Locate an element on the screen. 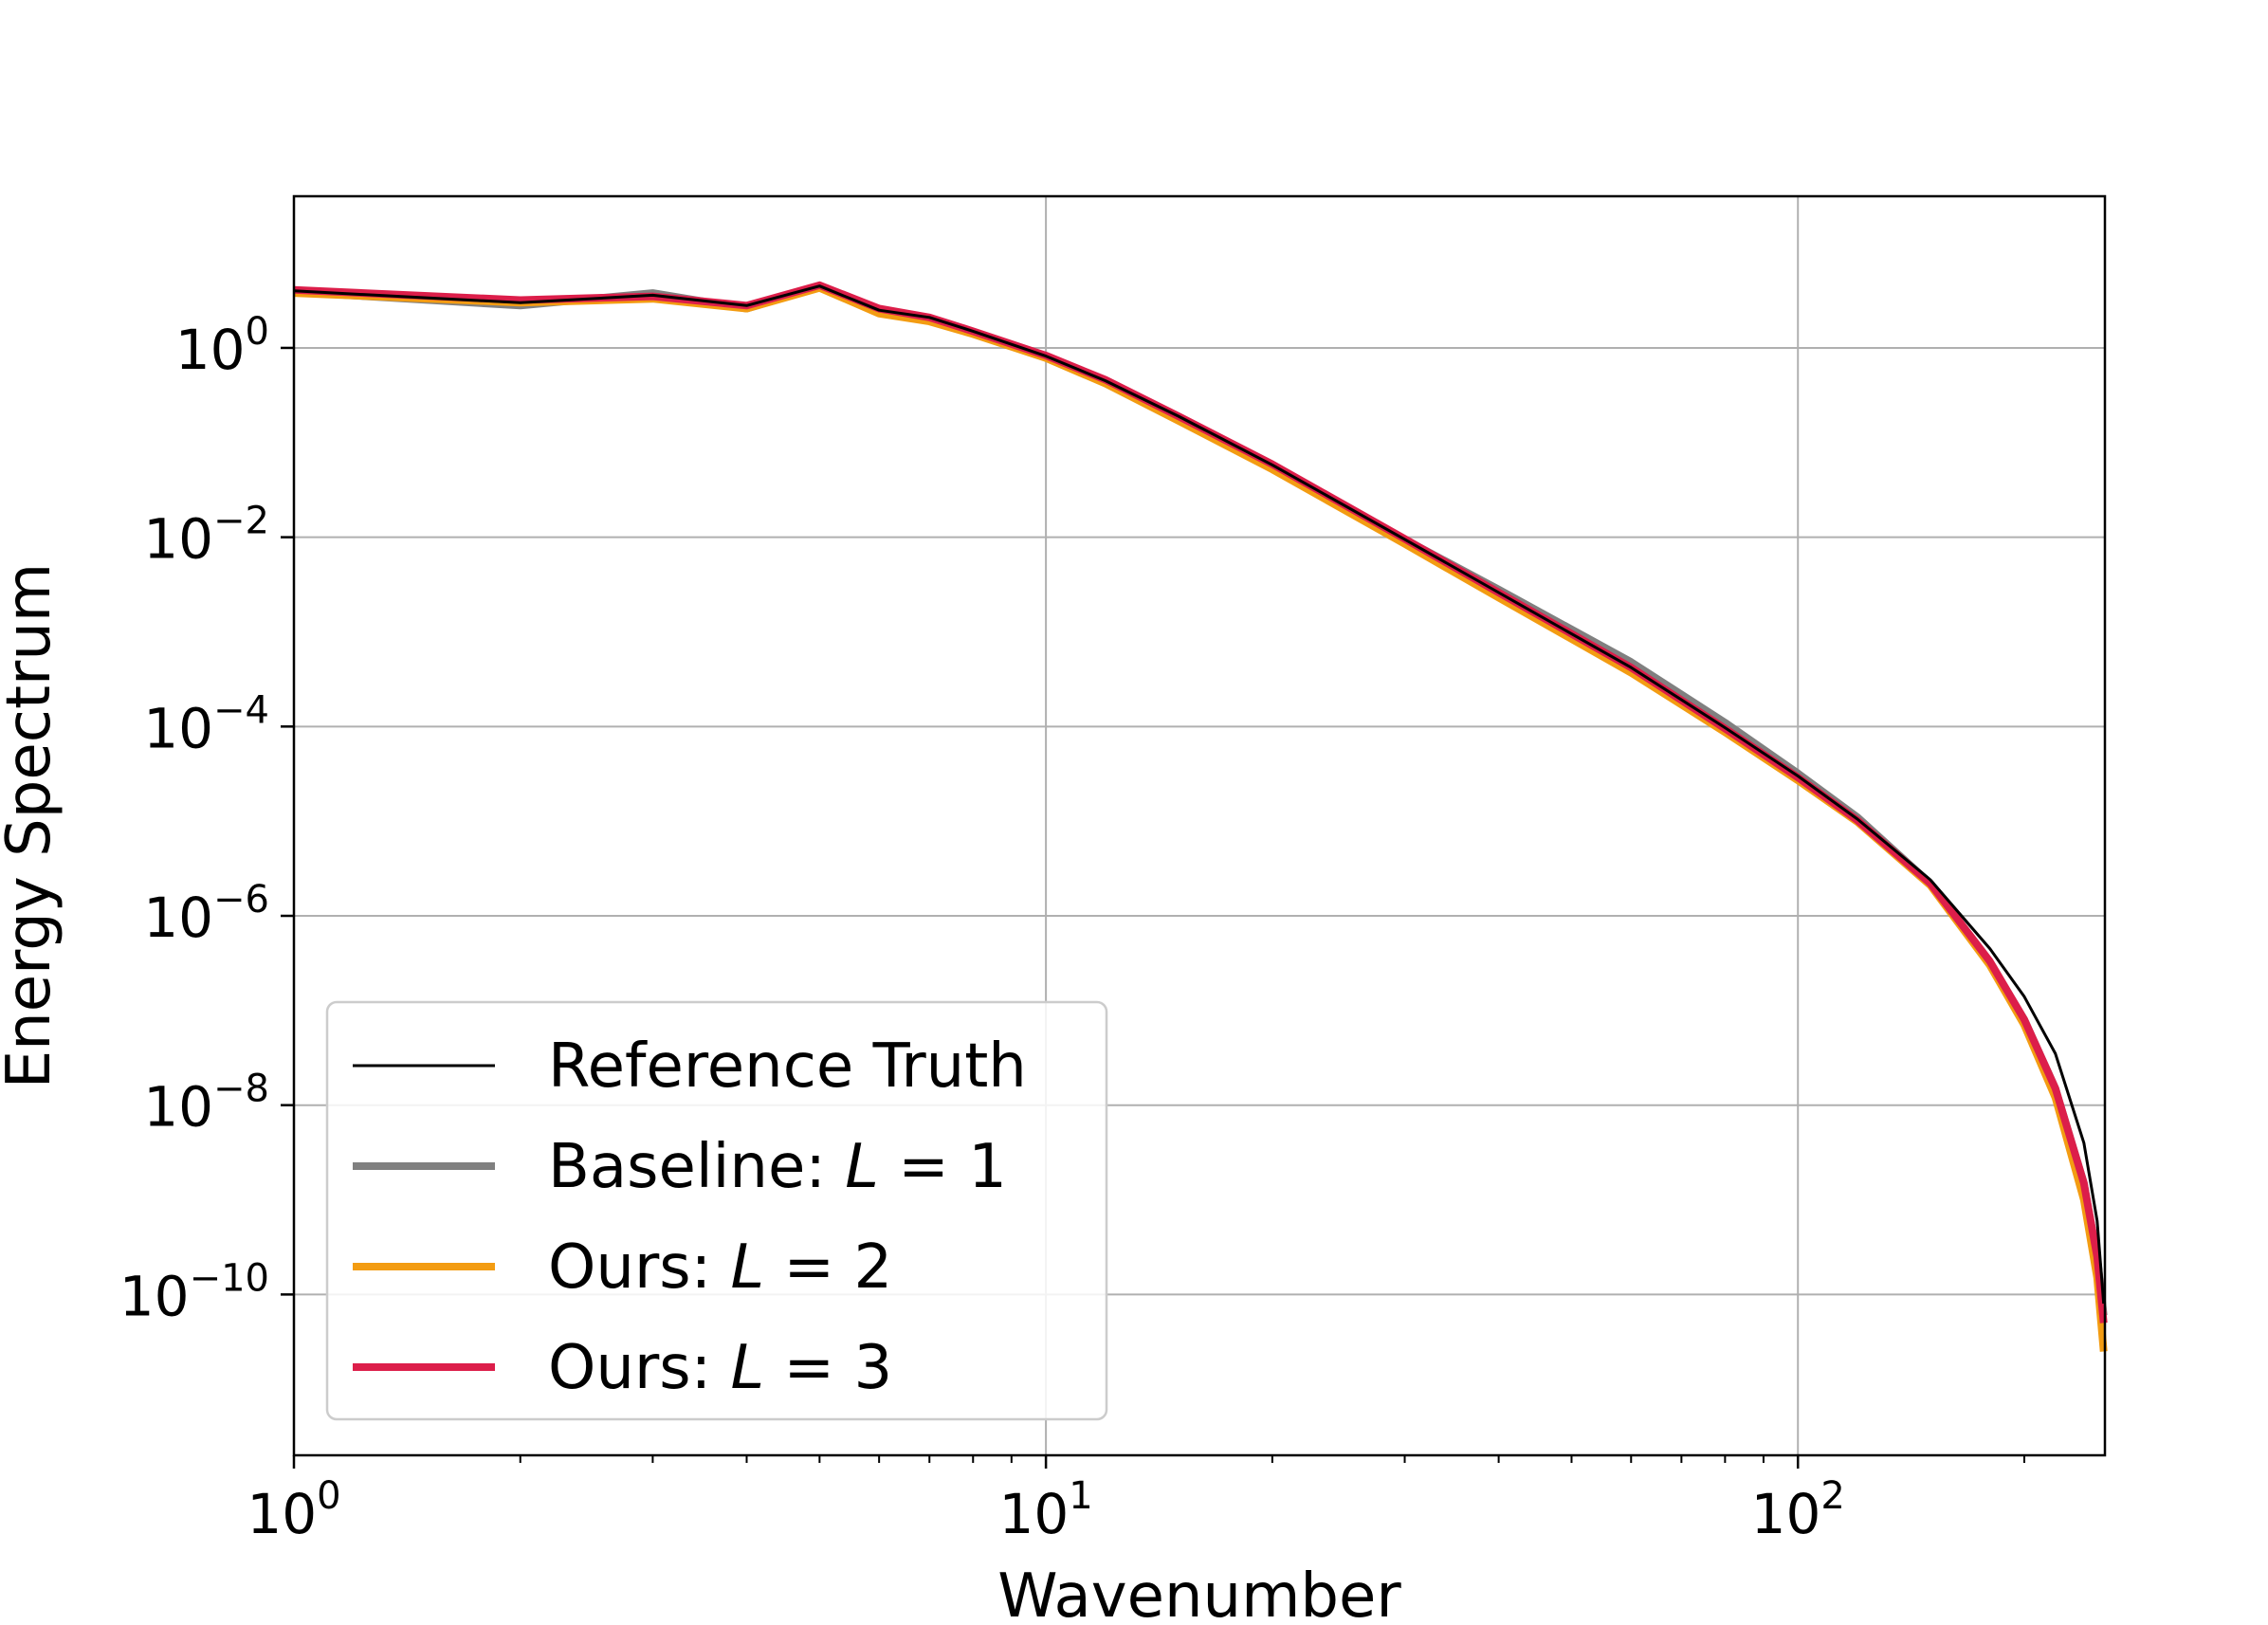  legend-box is located at coordinates (717, 1210).